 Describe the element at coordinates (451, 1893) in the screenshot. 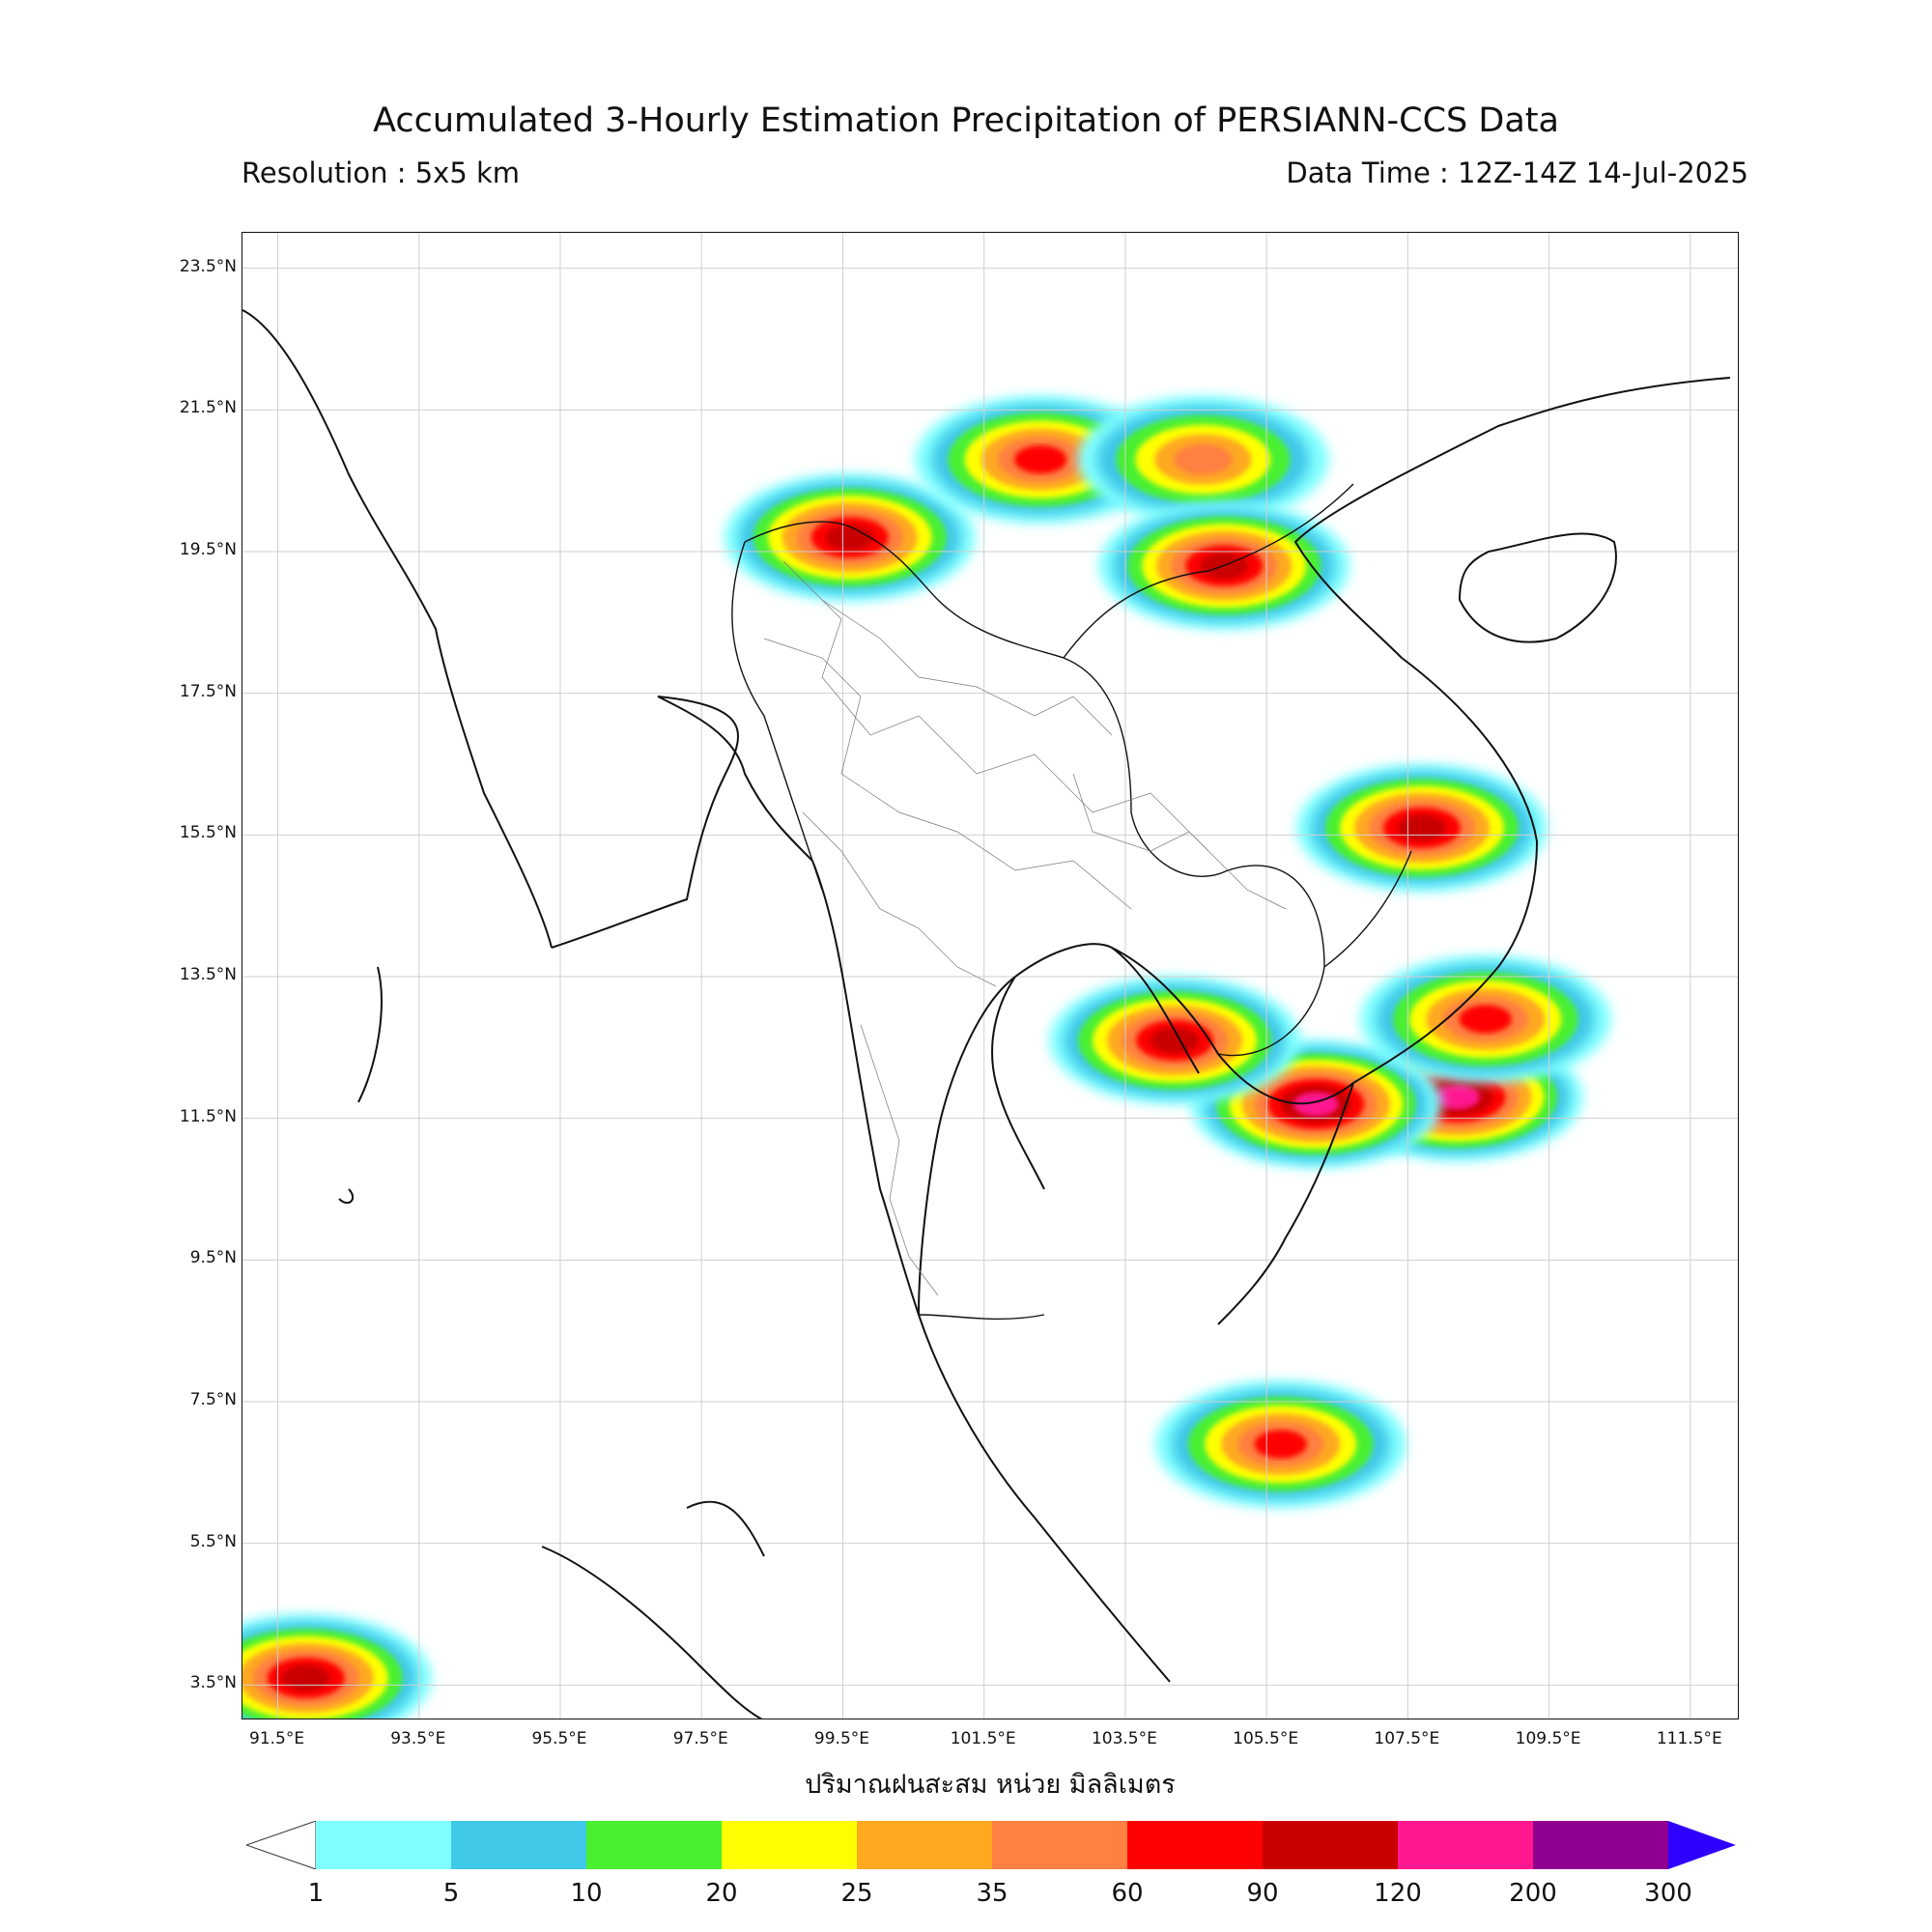

I see `colorbar-threshold-label: 5` at that location.